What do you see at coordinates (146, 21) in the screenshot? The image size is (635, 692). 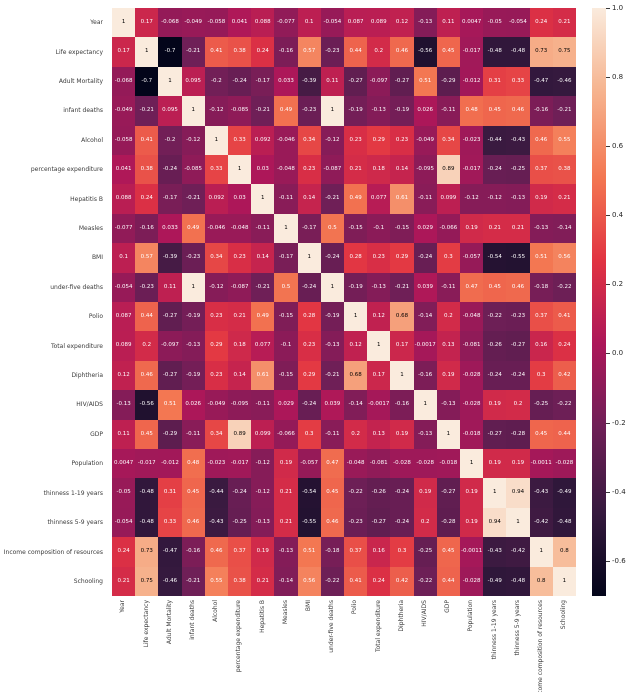 I see `cell-annotation: 0.17` at bounding box center [146, 21].